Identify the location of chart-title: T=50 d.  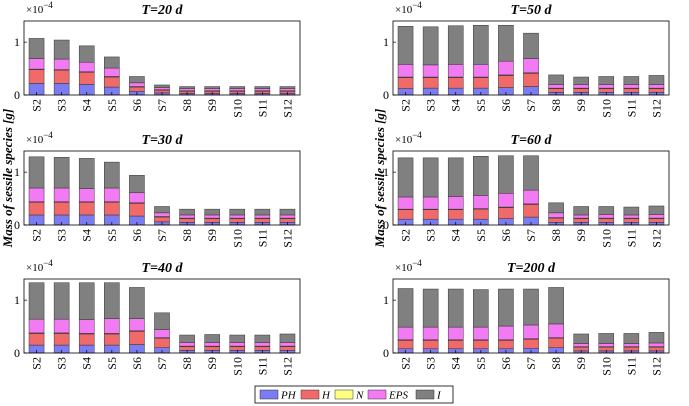
(531, 10).